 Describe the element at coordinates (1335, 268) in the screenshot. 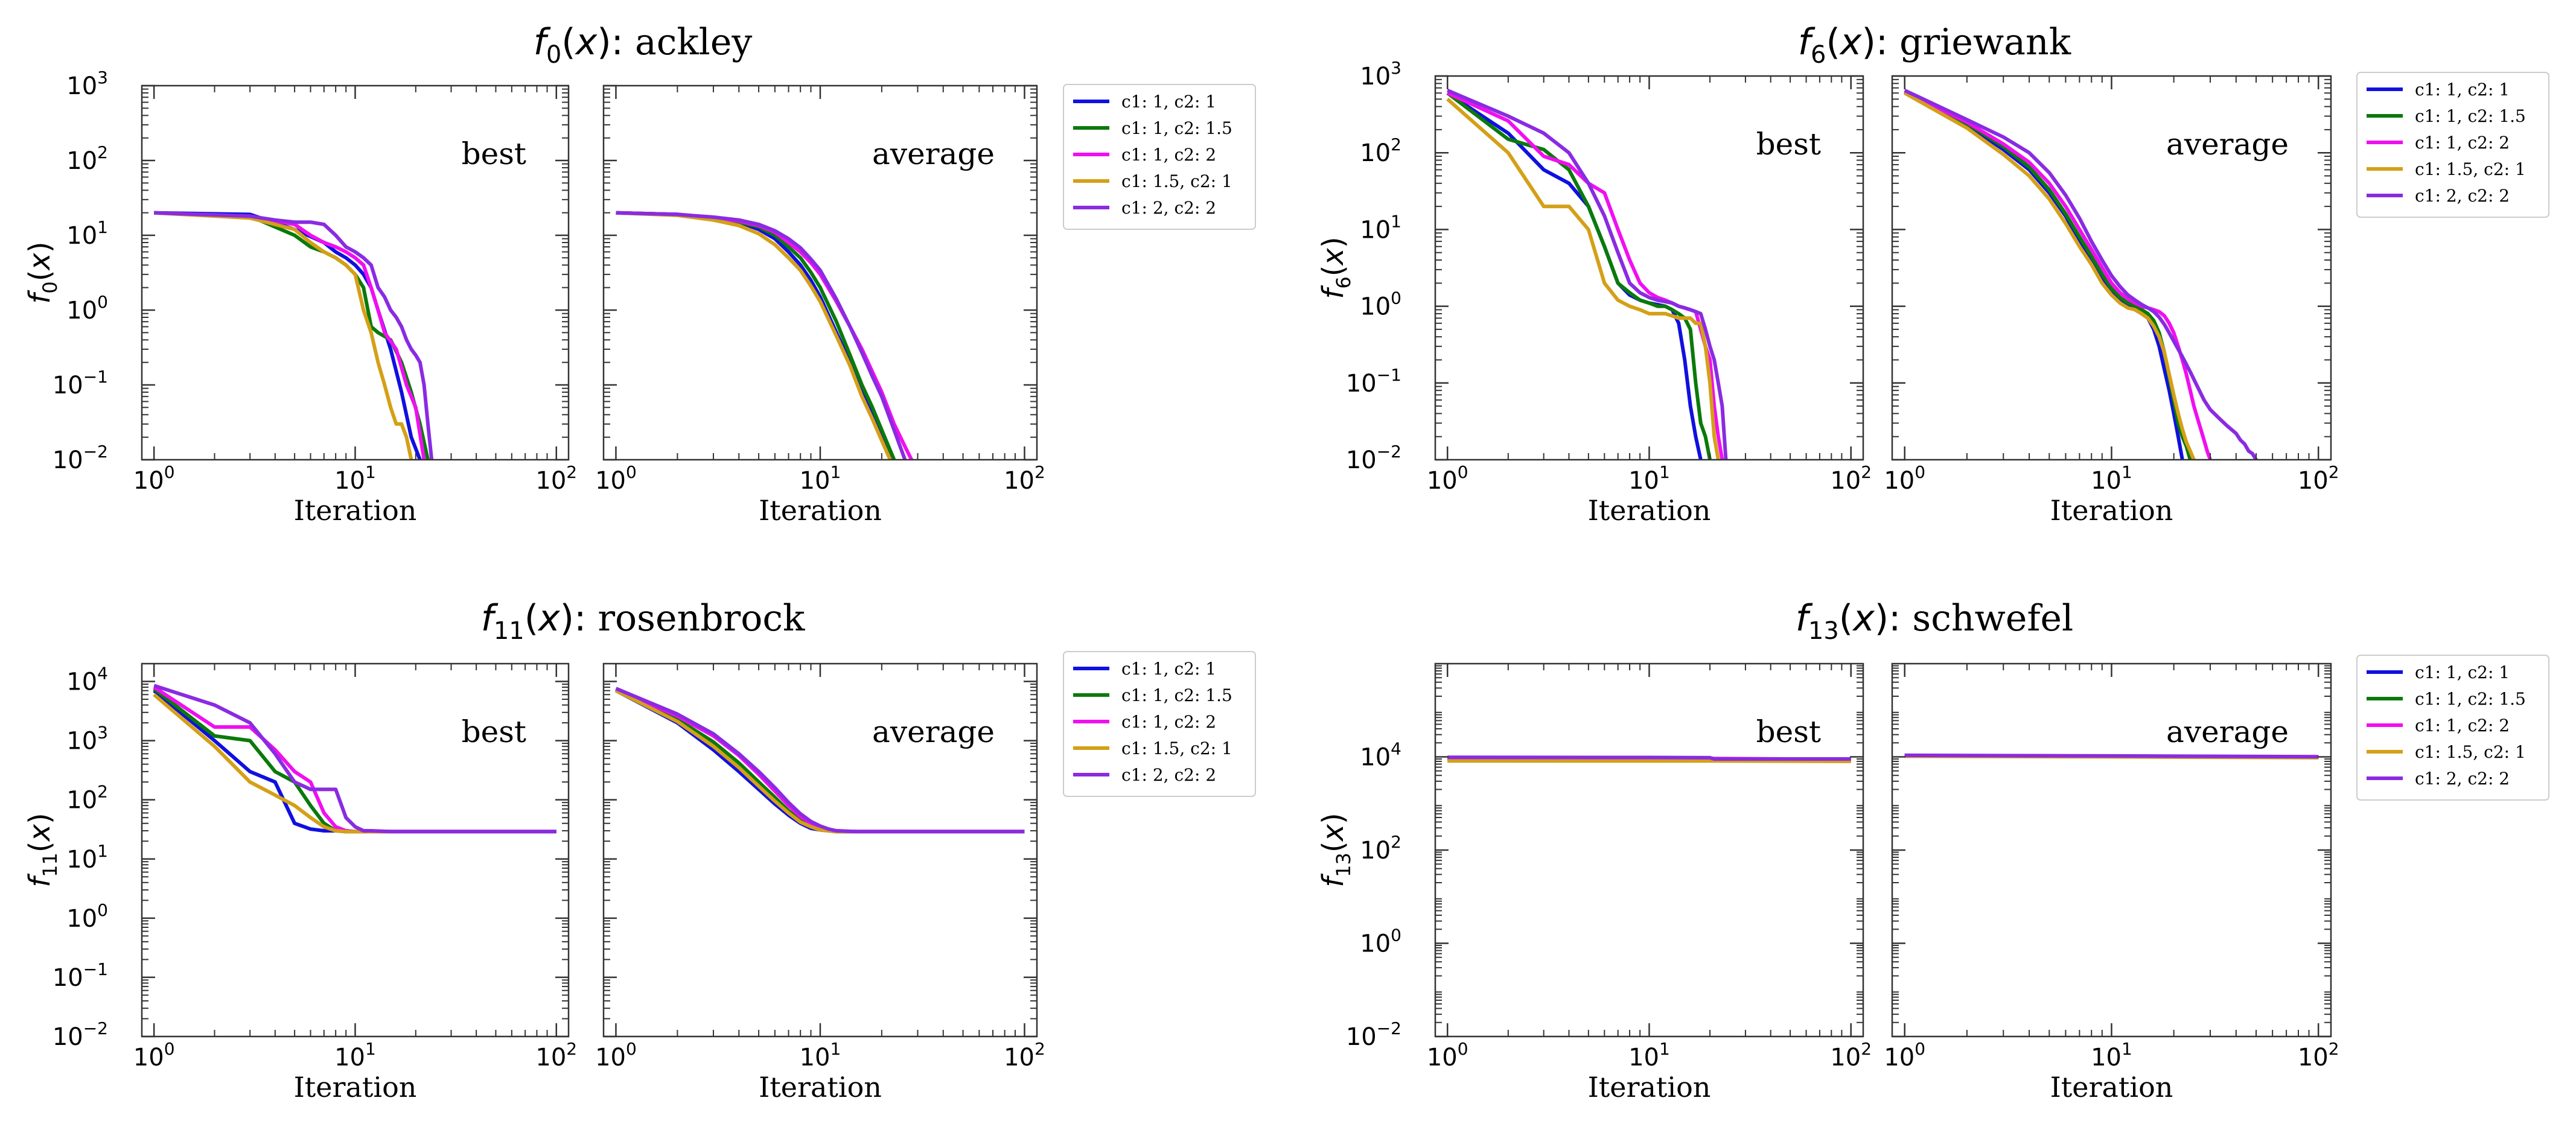

I see `y-axis-label: f6(x)` at that location.